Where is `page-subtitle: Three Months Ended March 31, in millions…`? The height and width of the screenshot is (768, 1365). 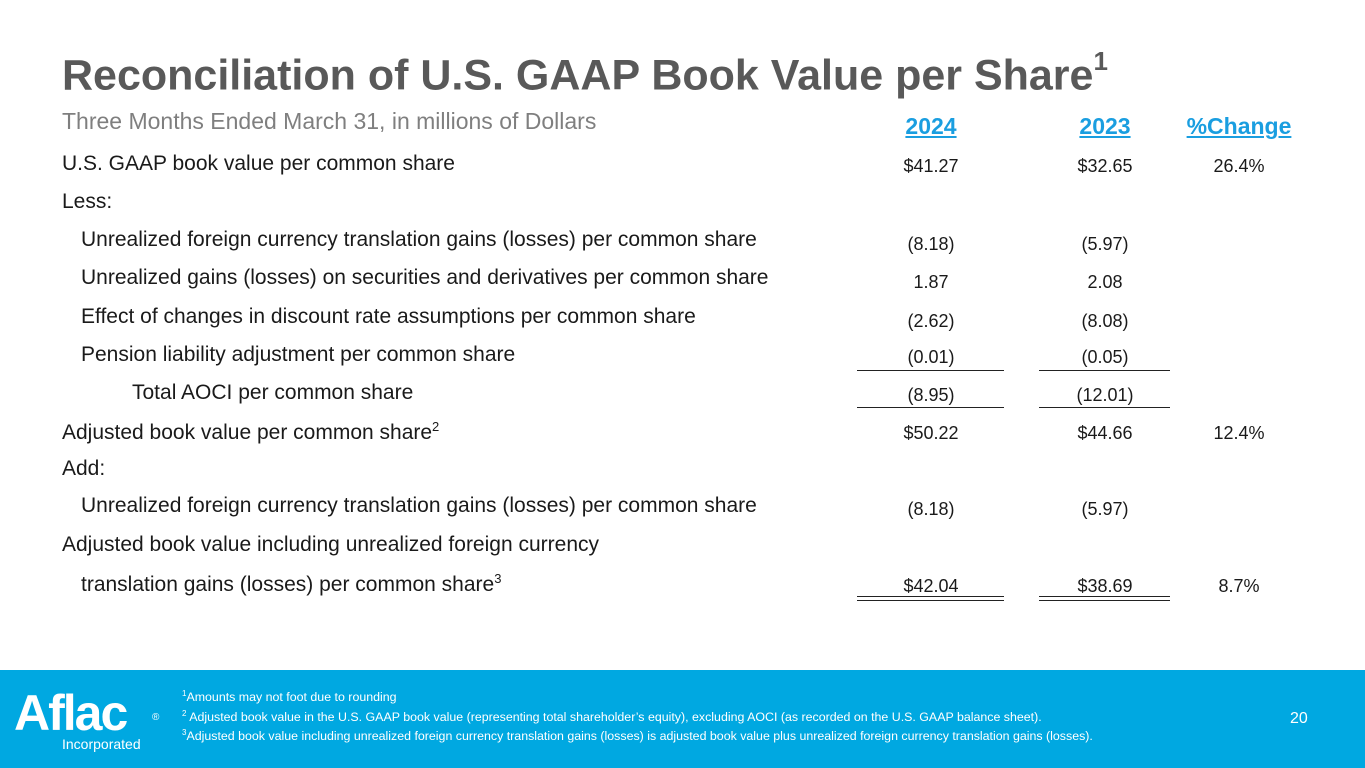 page-subtitle: Three Months Ended March 31, in millions… is located at coordinates (329, 121).